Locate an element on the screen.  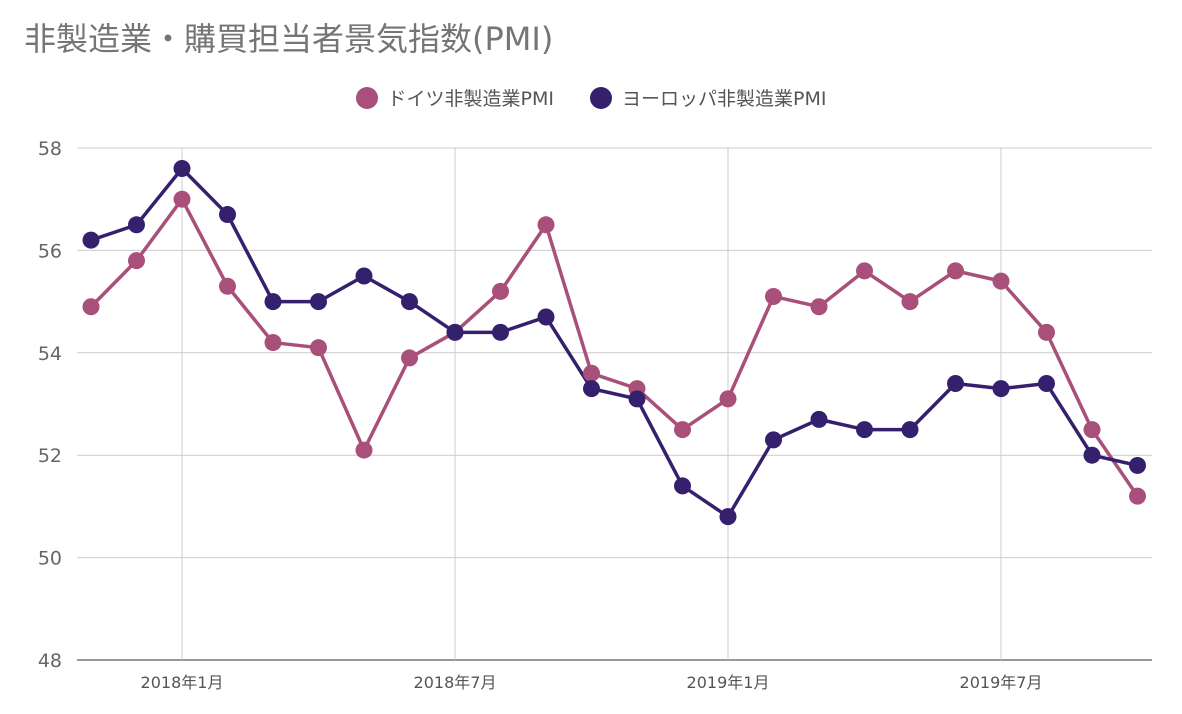
y-tick-label: 56 is located at coordinates (50, 251).